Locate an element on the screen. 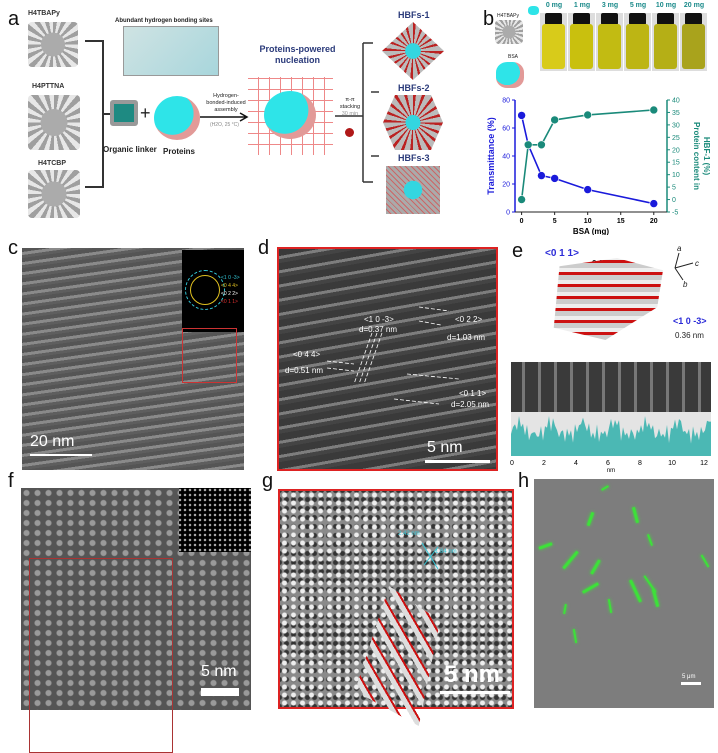 This screenshot has width=718, height=753. intensity-profile: 0 2 4 6 8 10 12 nm is located at coordinates (610, 442).